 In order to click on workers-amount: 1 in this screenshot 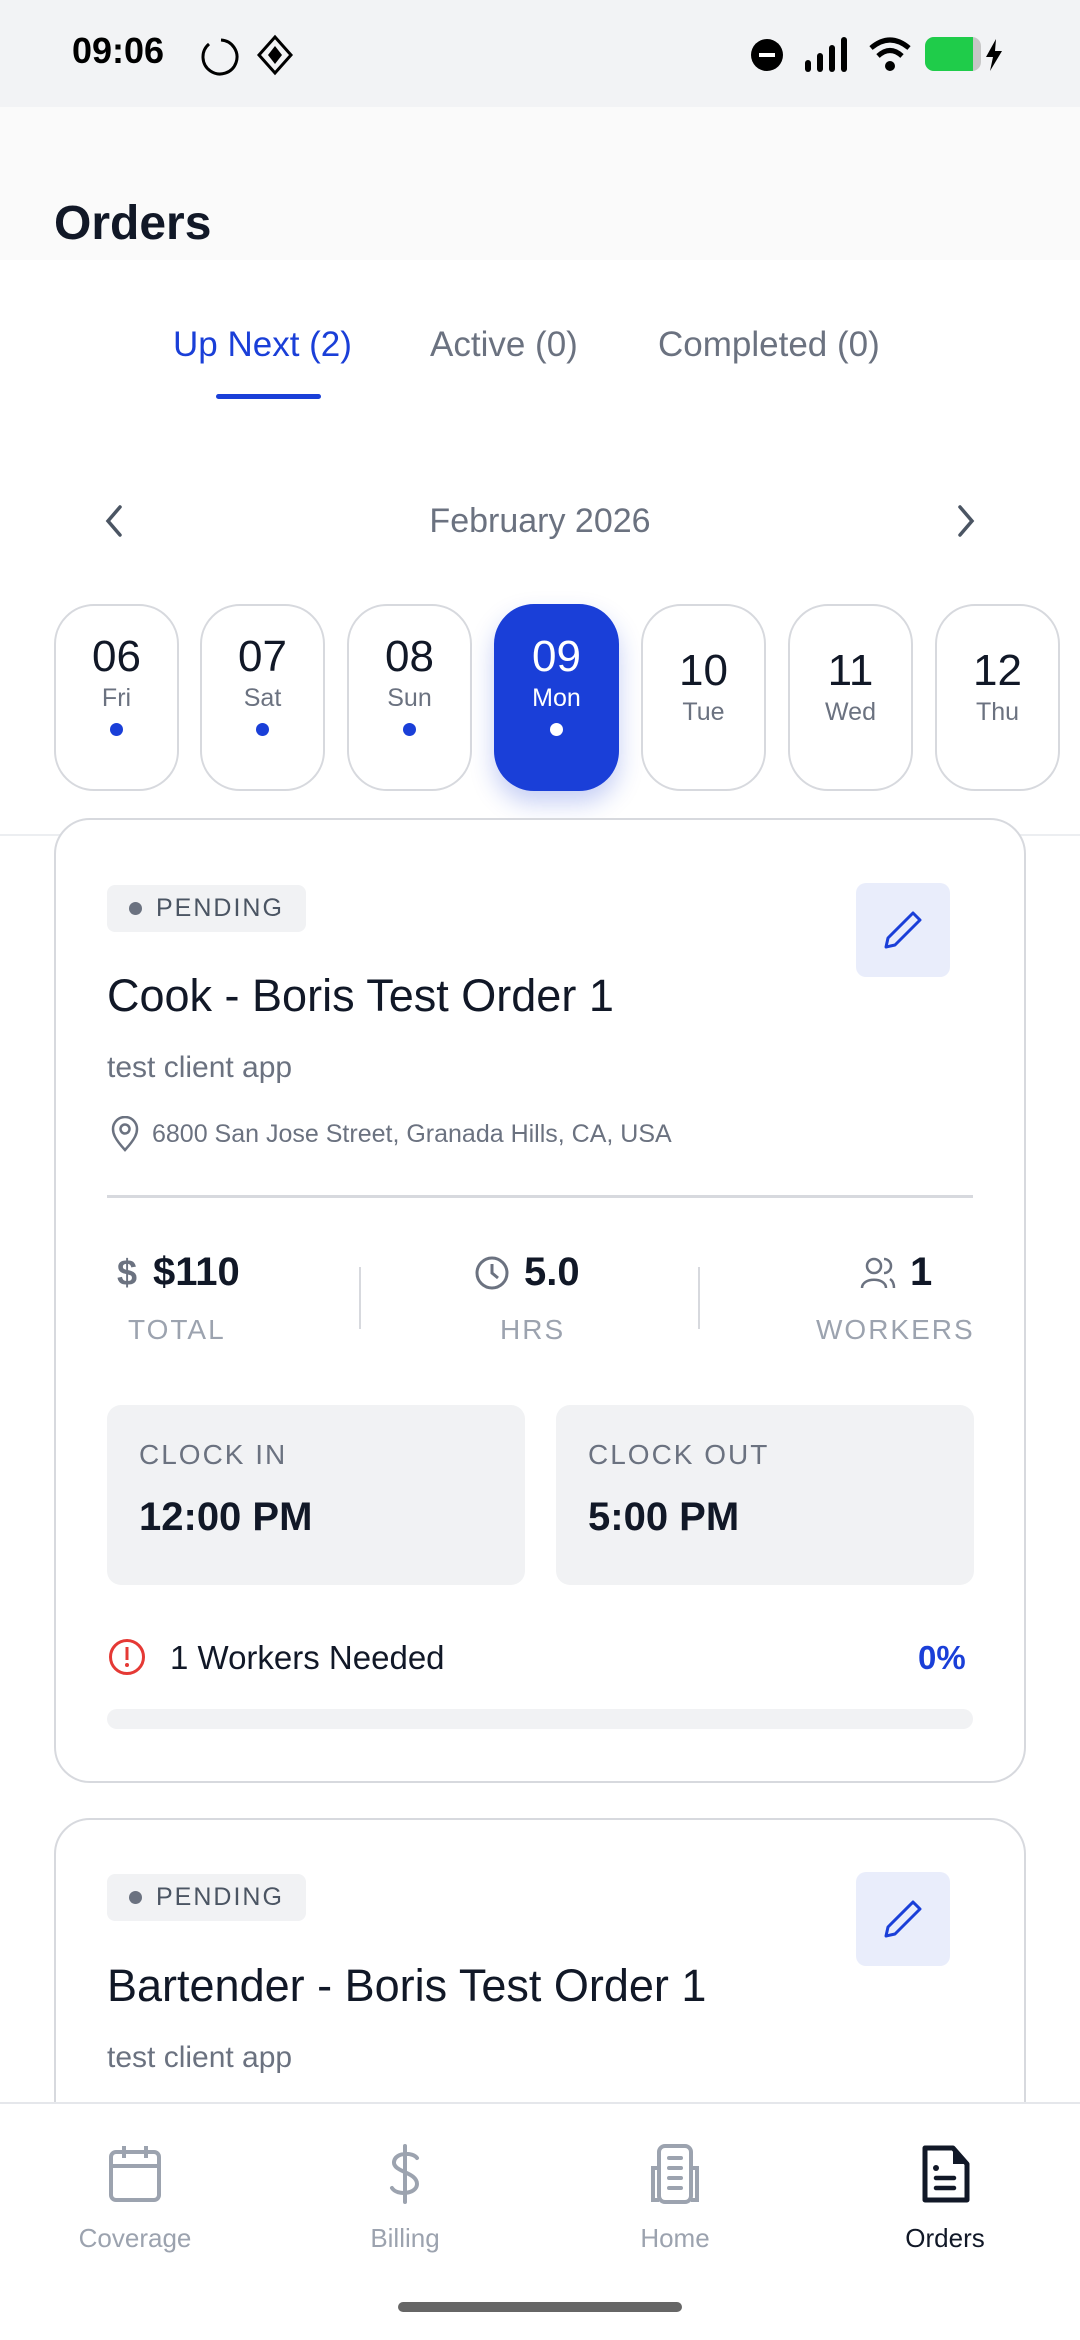, I will do `click(921, 1272)`.